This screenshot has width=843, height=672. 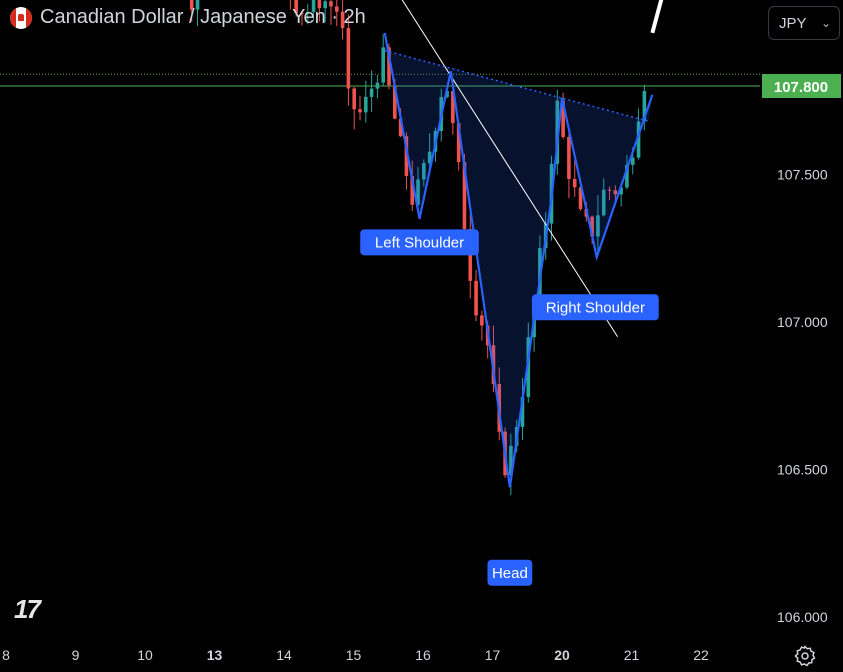 I want to click on canada-flag-icon, so click(x=21, y=17).